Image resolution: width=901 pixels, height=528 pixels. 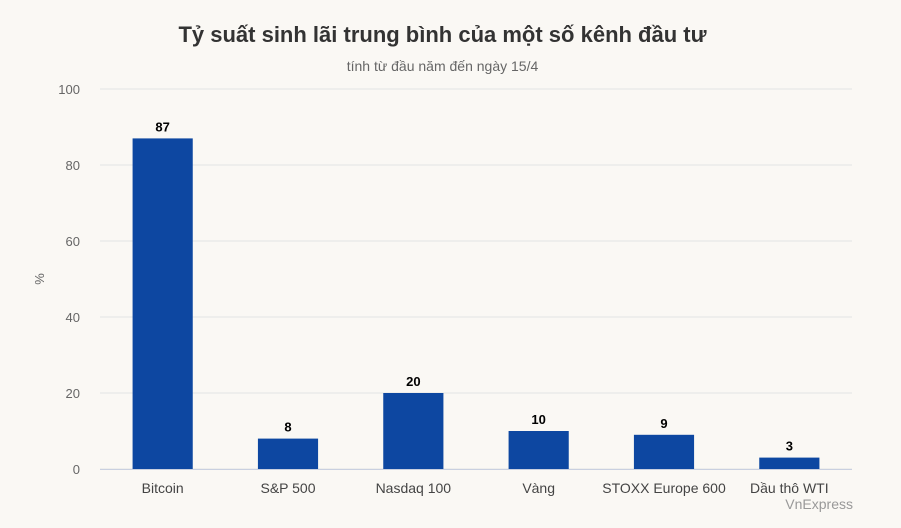 I want to click on y-axis-ticks: 0 20 40 60 80 100, so click(x=69, y=279).